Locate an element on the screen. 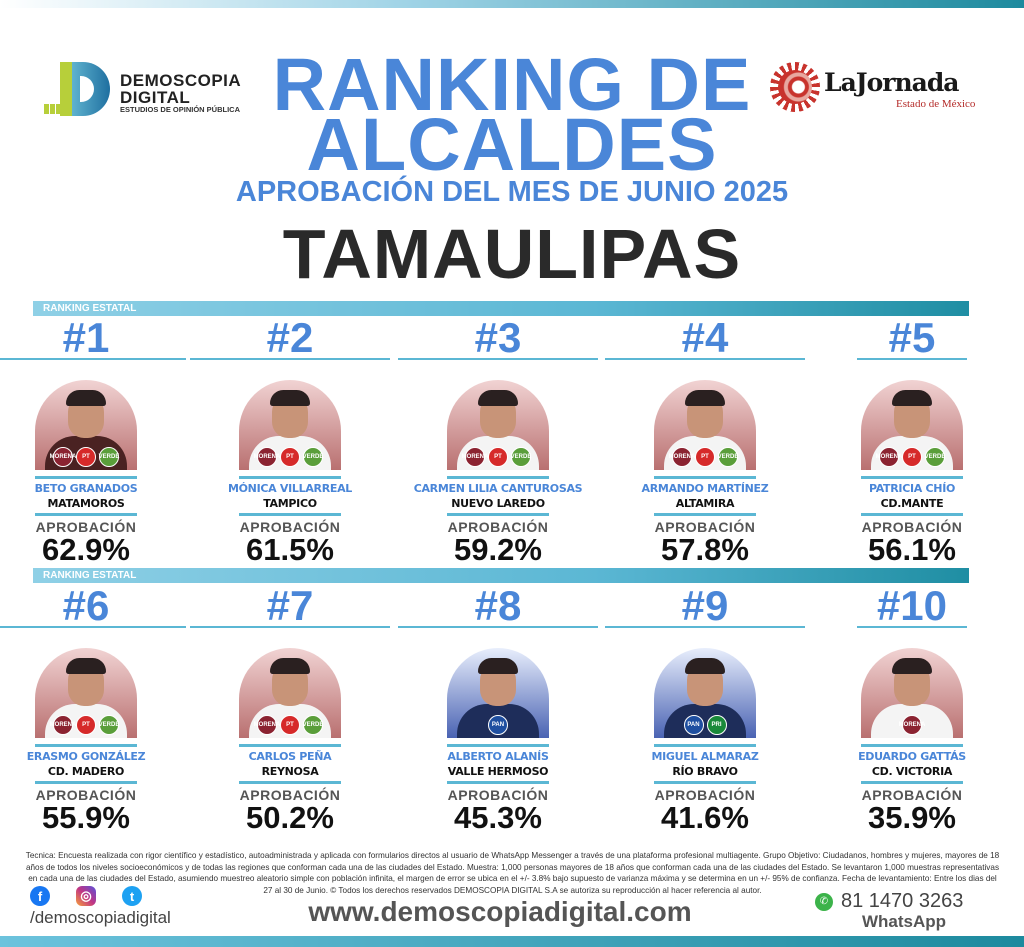 The image size is (1024, 947). approval-value: 45.3% is located at coordinates (498, 817).